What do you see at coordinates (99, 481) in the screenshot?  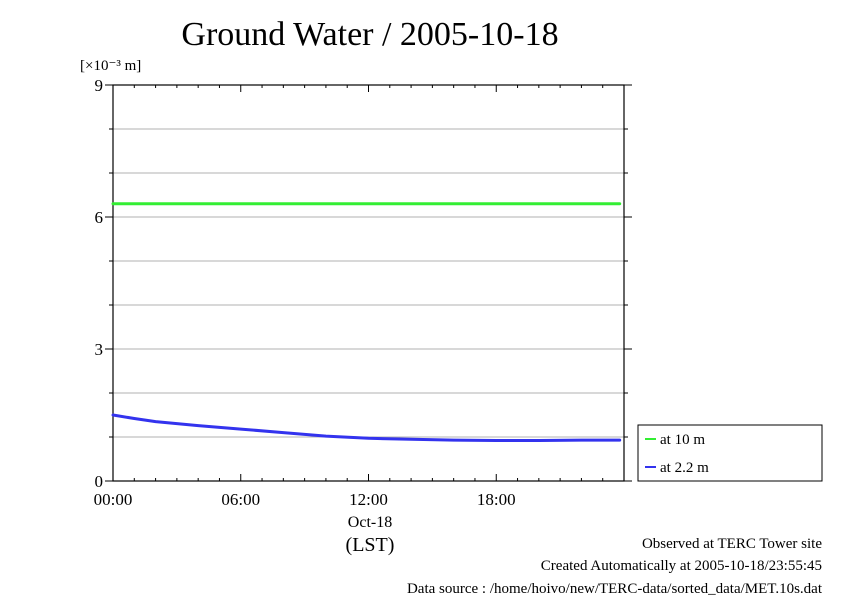 I see `y-tick-label: 0` at bounding box center [99, 481].